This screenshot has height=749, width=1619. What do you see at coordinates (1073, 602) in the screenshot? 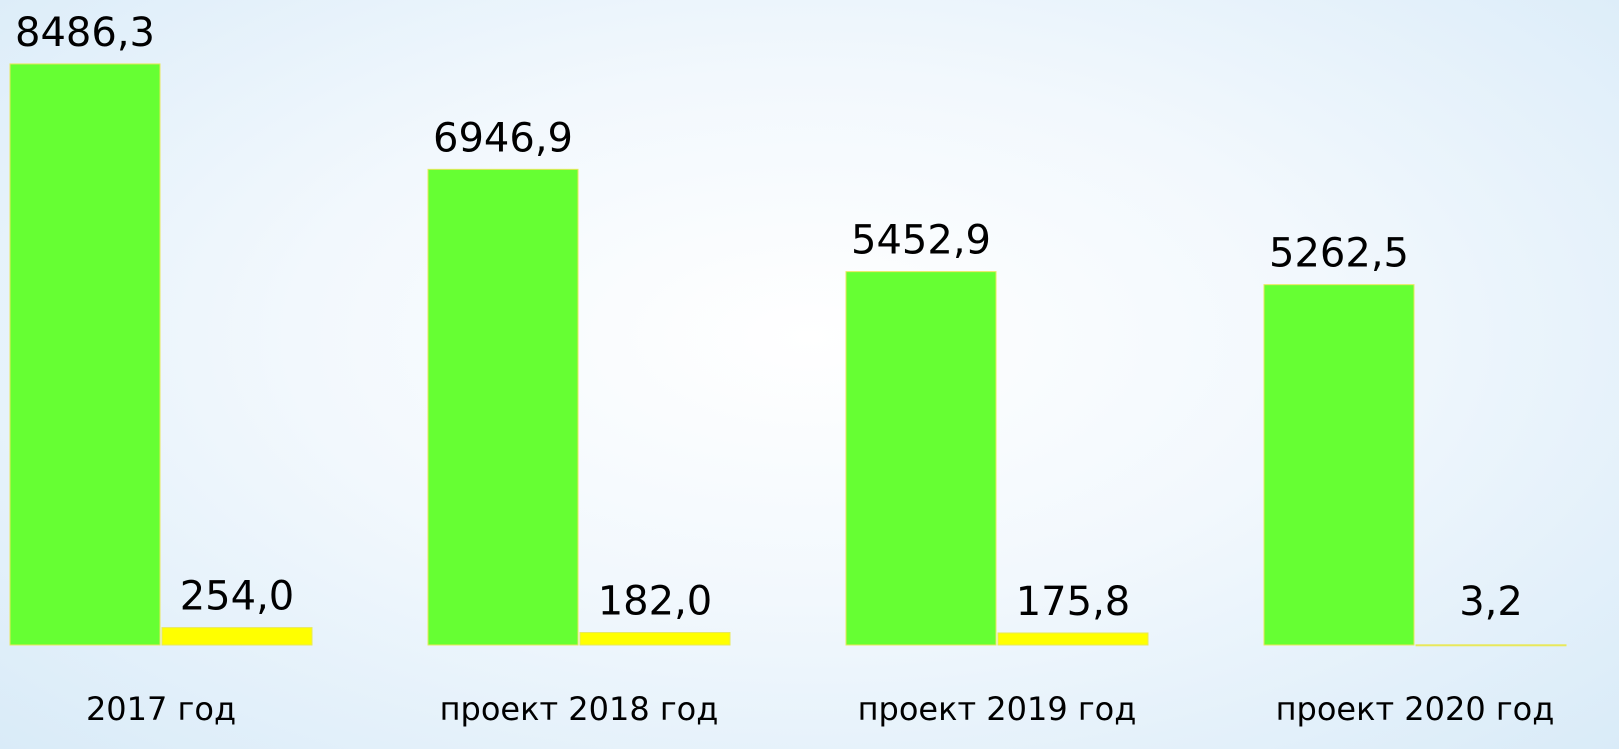
I see `data-label: 175,8` at bounding box center [1073, 602].